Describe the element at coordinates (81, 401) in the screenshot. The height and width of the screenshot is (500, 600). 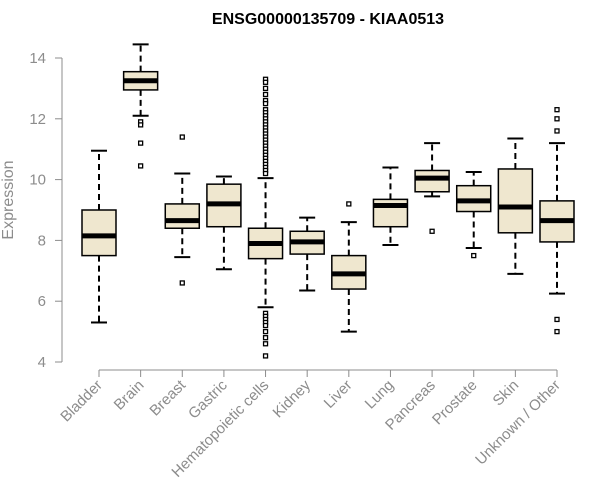
I see `x-tick-label: Bladder` at that location.